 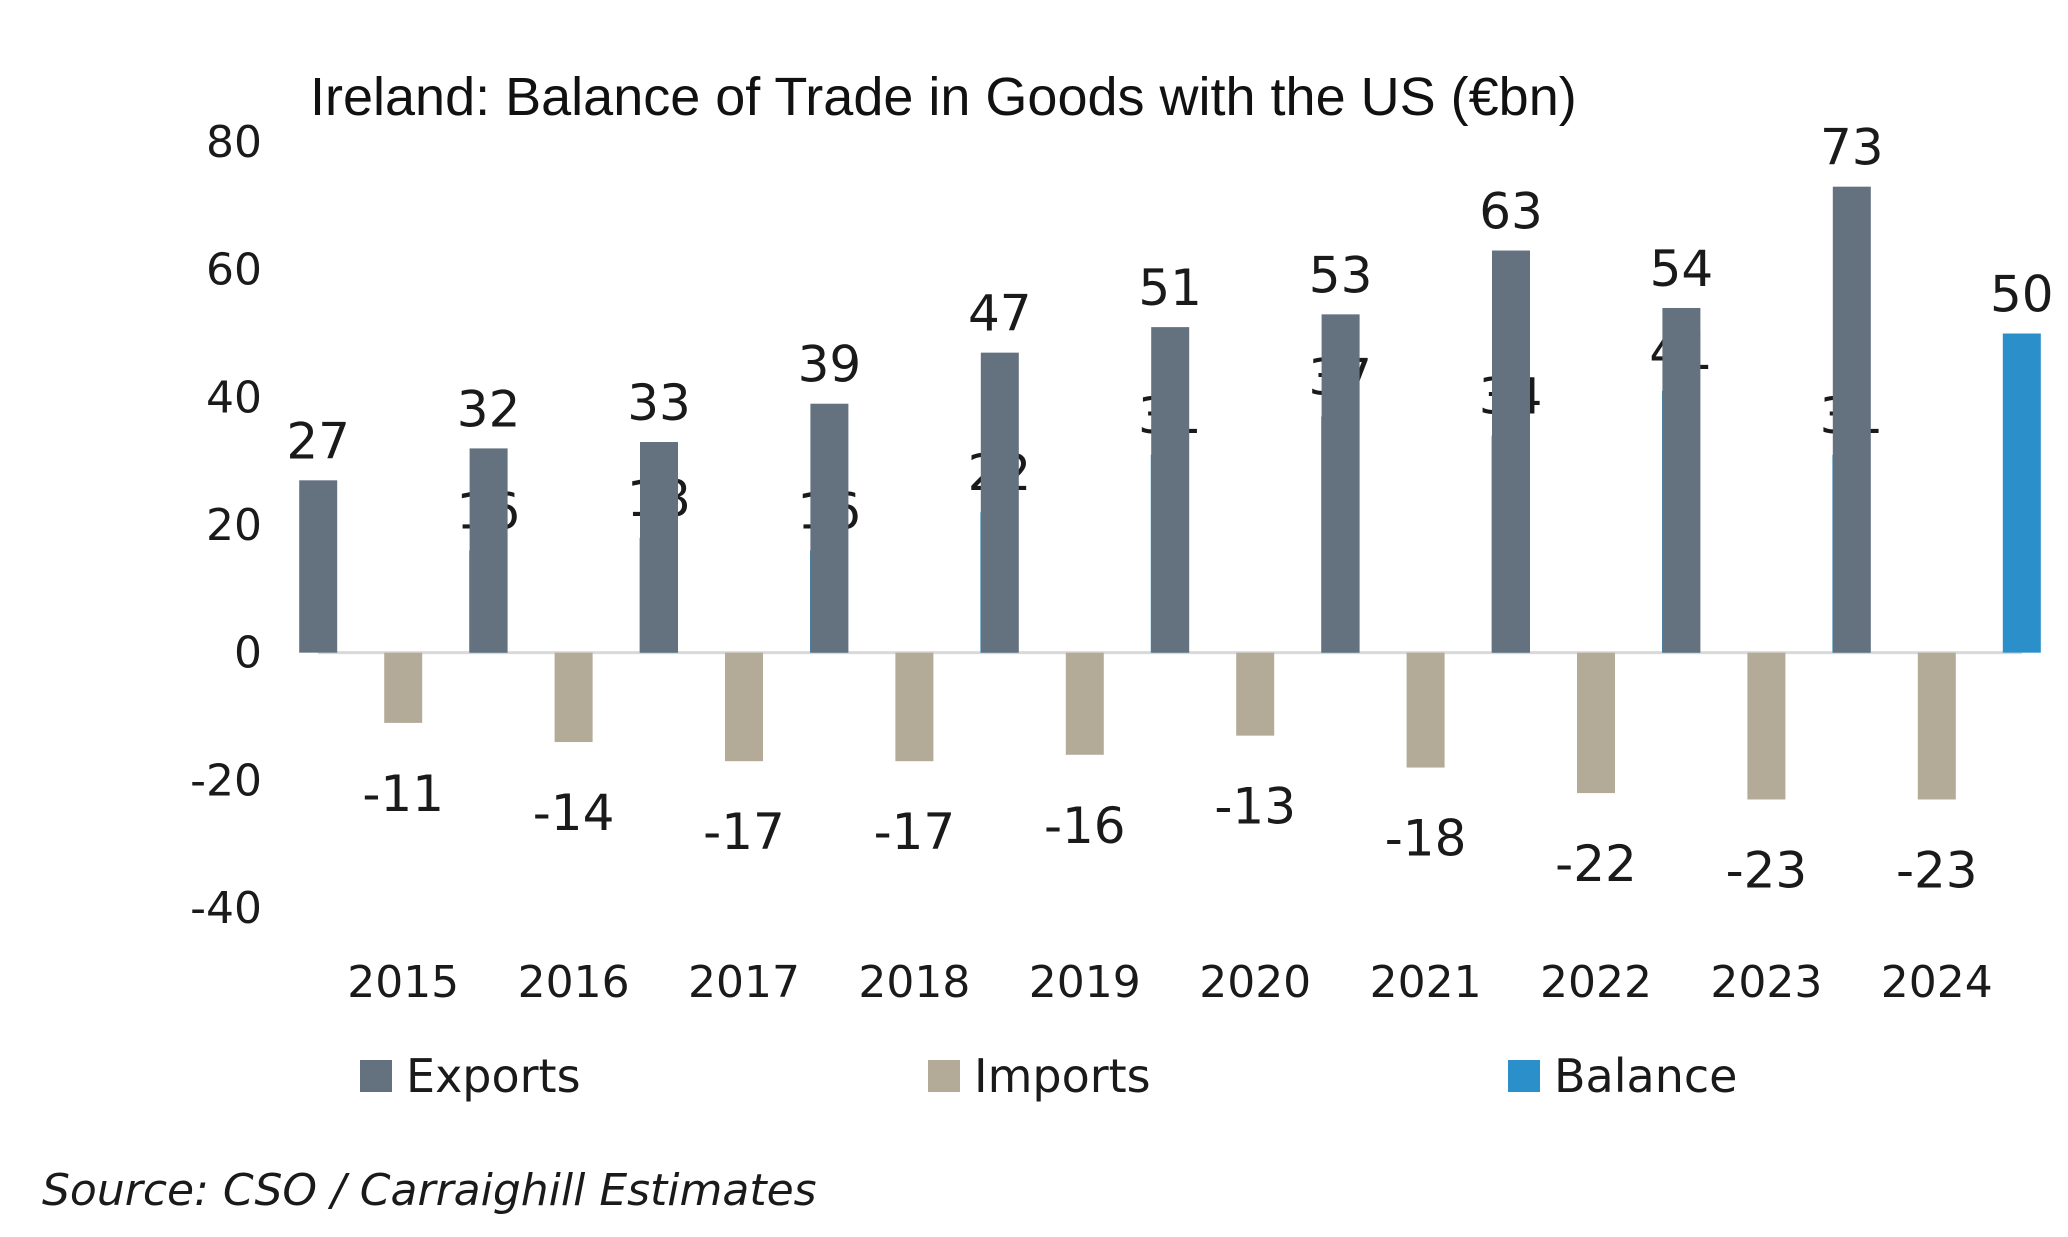 I want to click on data-label-exports-2022: 63, so click(x=1511, y=212).